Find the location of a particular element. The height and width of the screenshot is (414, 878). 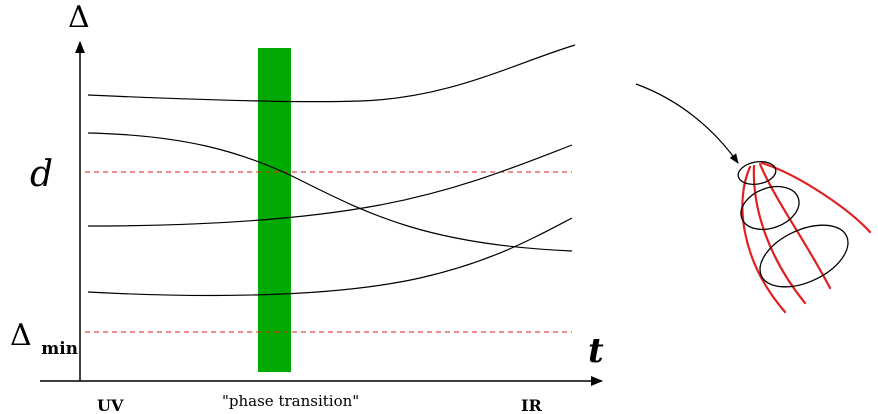

x-axis-label: t is located at coordinates (596, 351).